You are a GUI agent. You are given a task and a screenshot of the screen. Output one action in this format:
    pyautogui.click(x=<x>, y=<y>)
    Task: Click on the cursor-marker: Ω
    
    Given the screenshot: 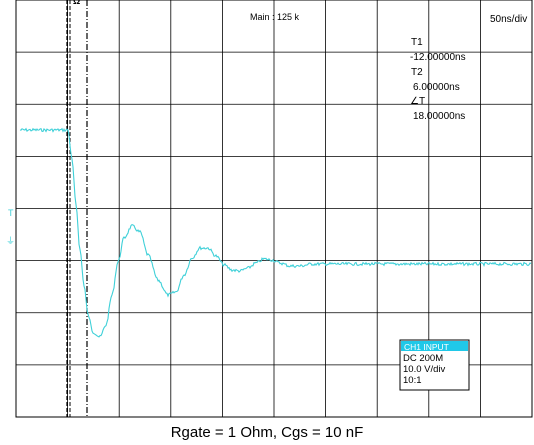 What is the action you would take?
    pyautogui.click(x=76, y=3)
    